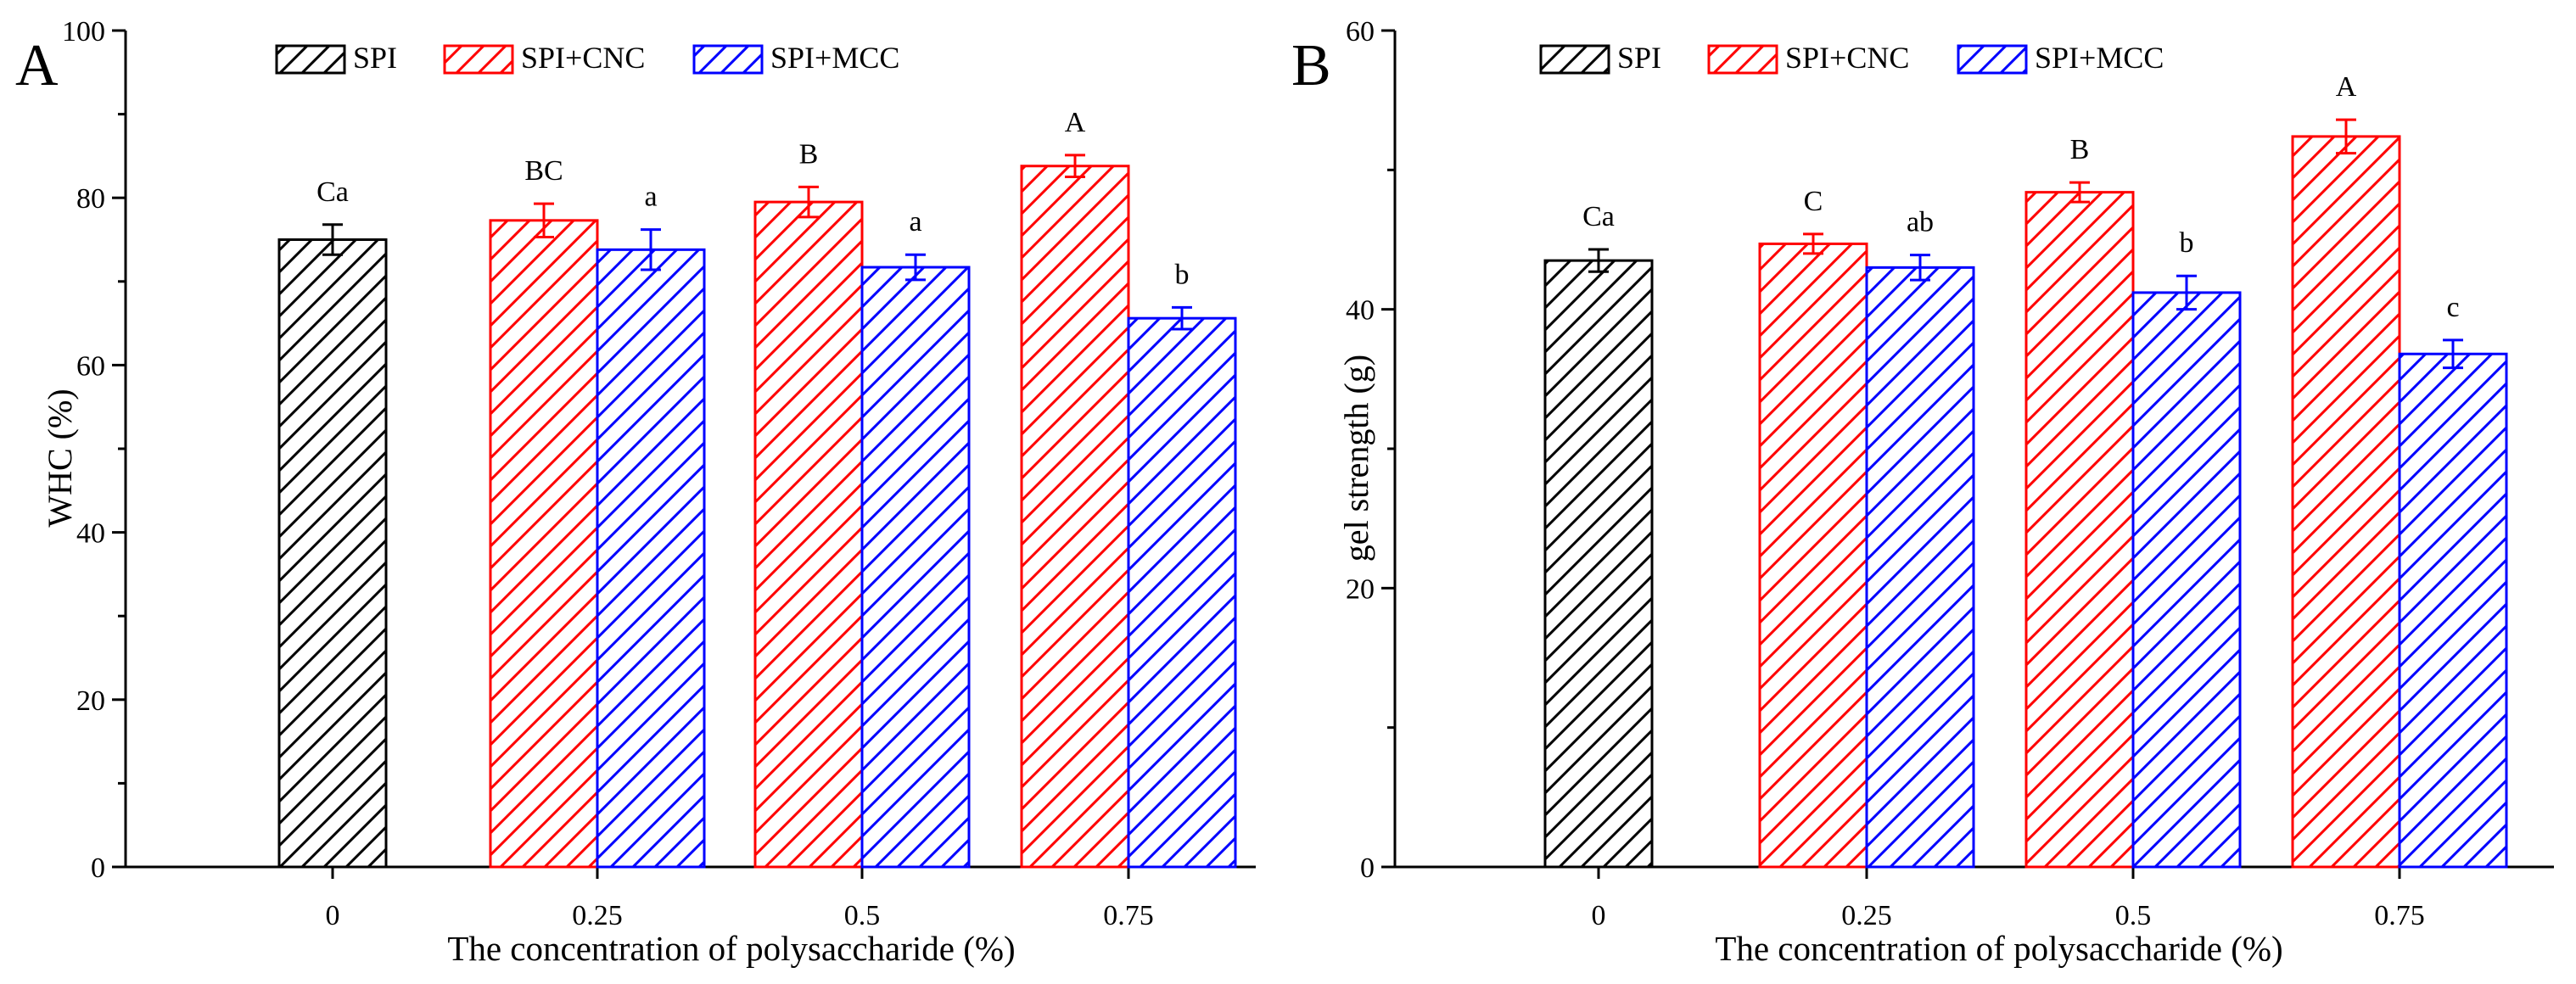  I want to click on y-axis-label: WHC (%), so click(60, 458).